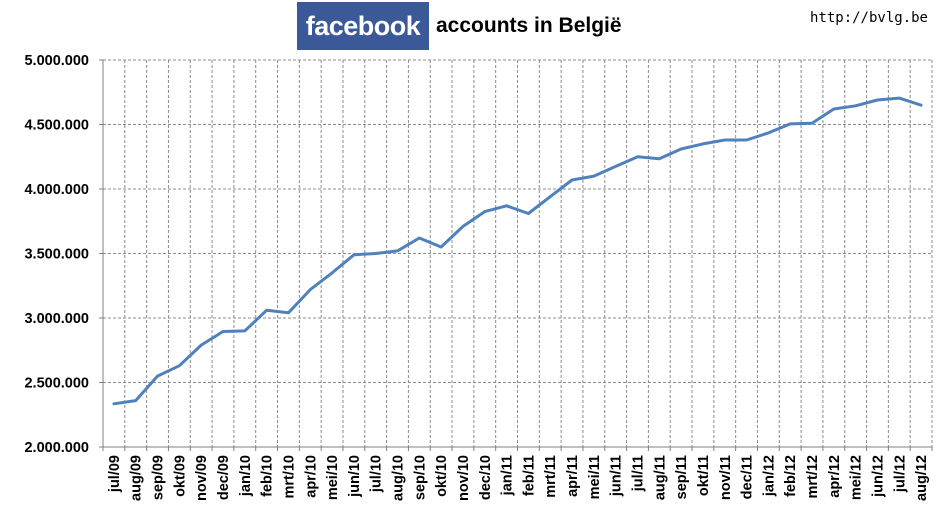  I want to click on x-tick-label: nov/11, so click(726, 477).